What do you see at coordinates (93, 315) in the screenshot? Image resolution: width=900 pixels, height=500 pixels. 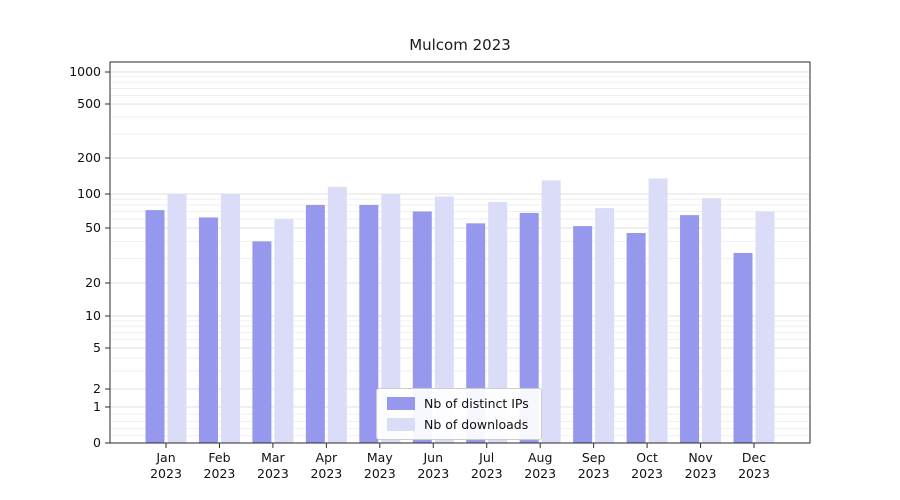 I see `y-tick-label: 10` at bounding box center [93, 315].